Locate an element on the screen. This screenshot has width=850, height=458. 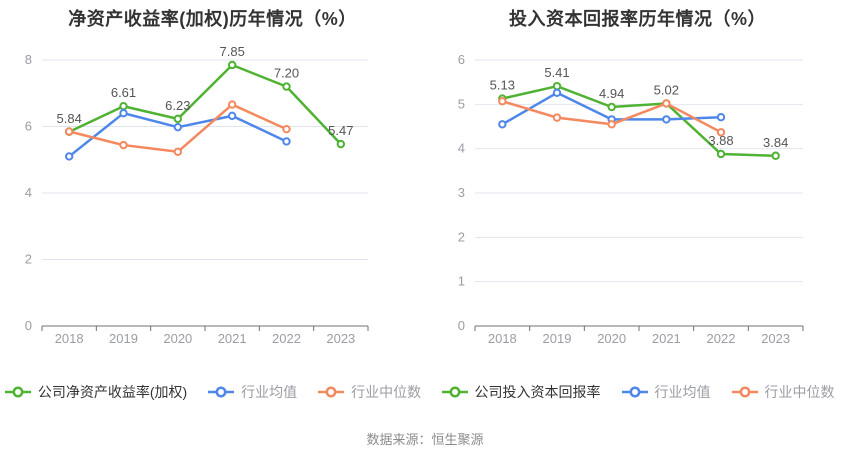
y-tick-label: 1 is located at coordinates (461, 281).